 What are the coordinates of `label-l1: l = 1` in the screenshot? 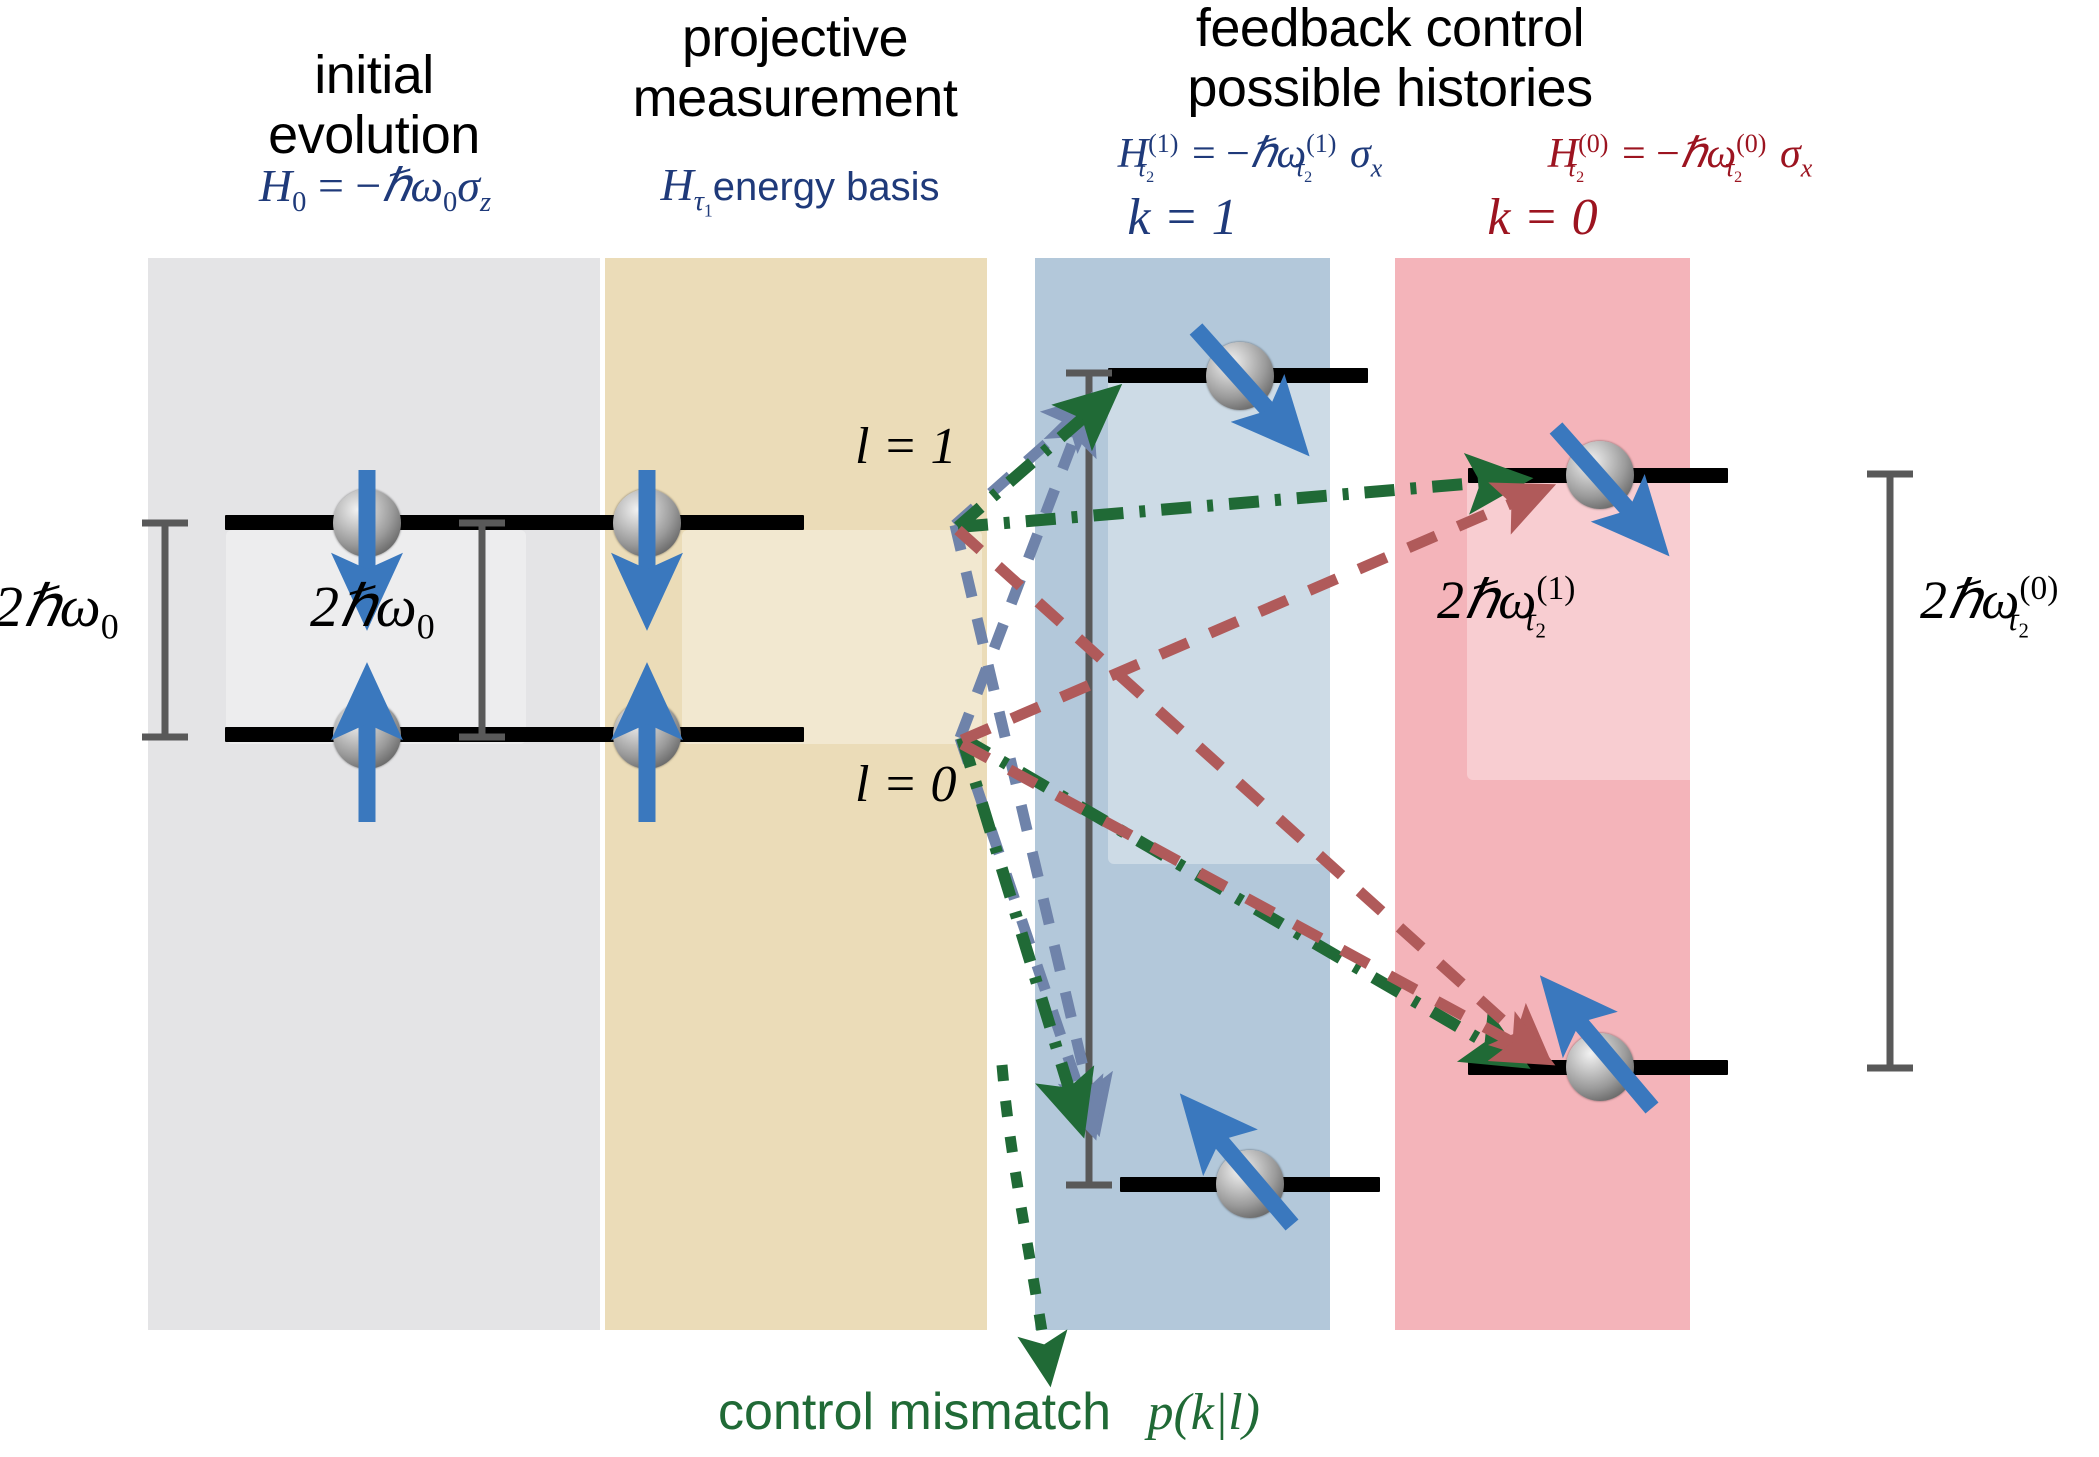 It's located at (906, 446).